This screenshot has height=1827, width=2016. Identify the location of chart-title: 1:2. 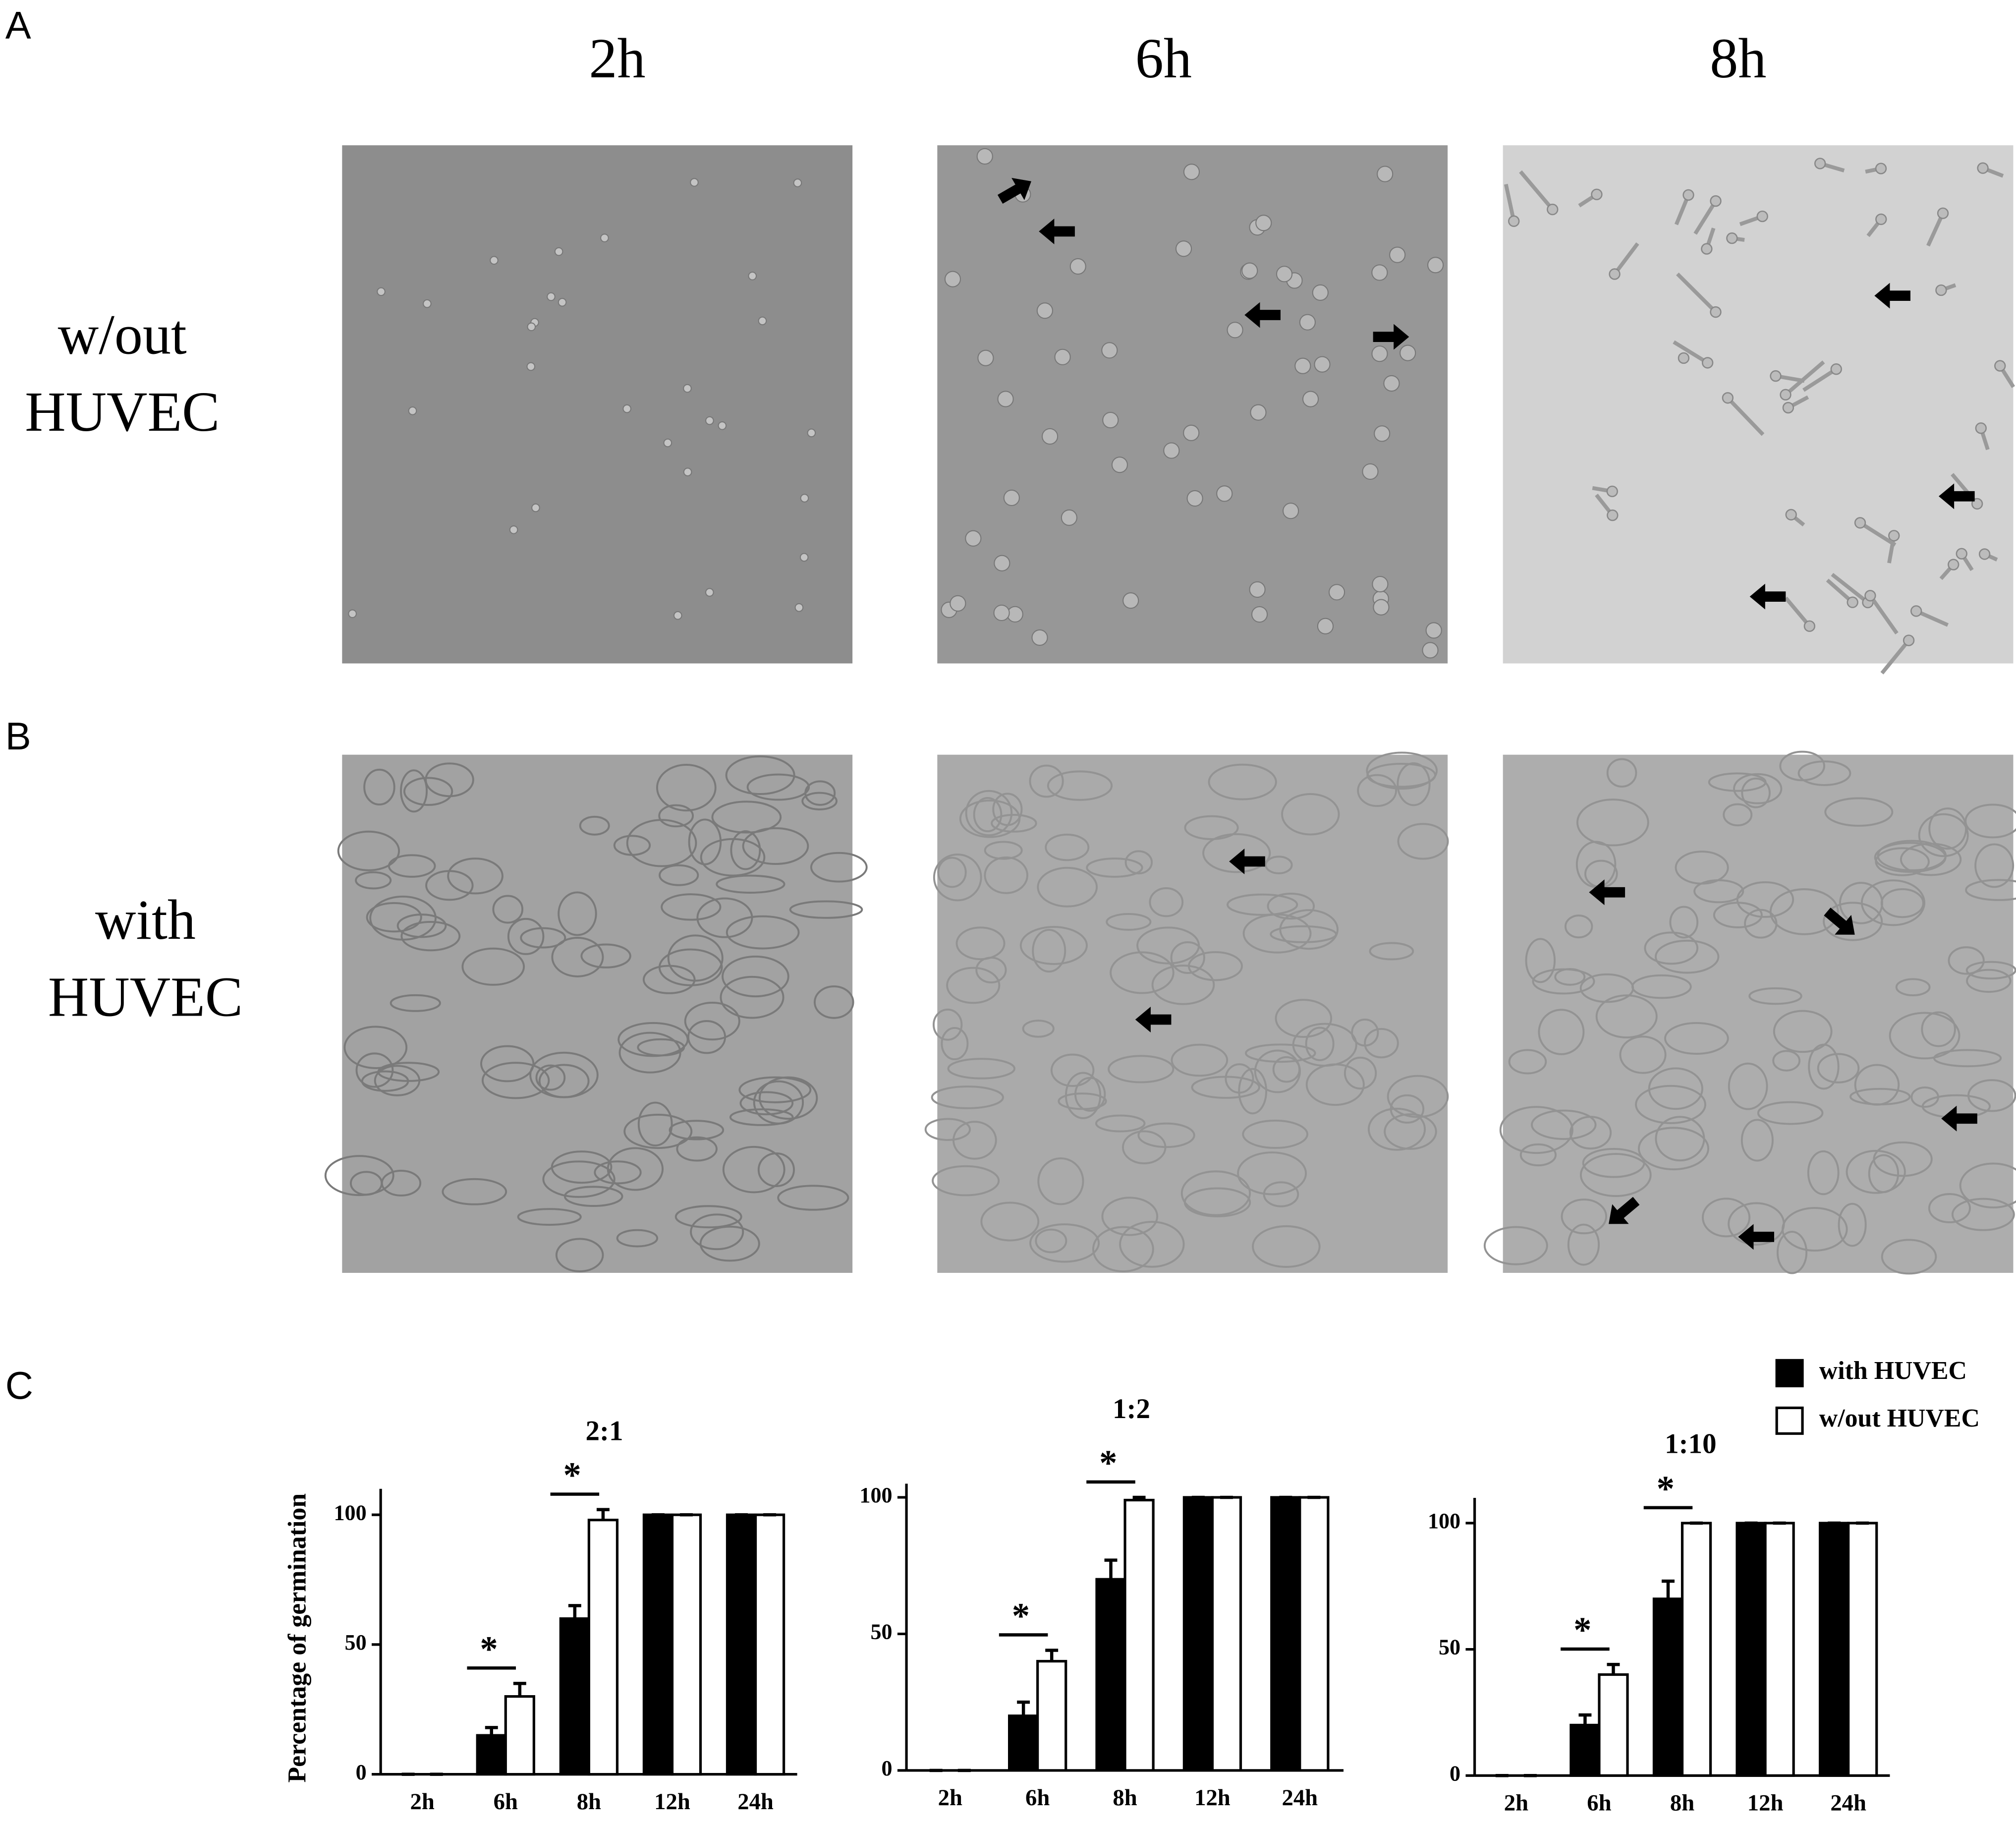
(1131, 1409).